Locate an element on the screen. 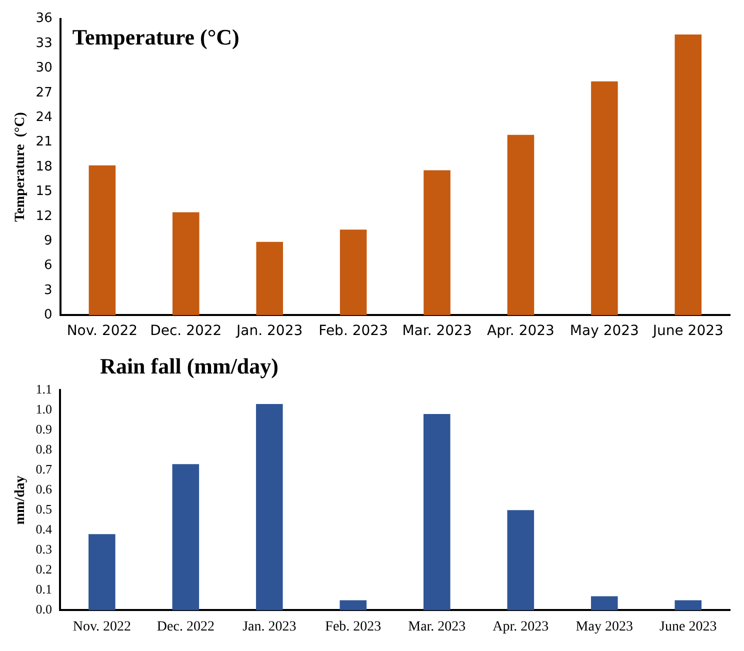 The height and width of the screenshot is (651, 744). y-tick-label: 36 is located at coordinates (44, 18).